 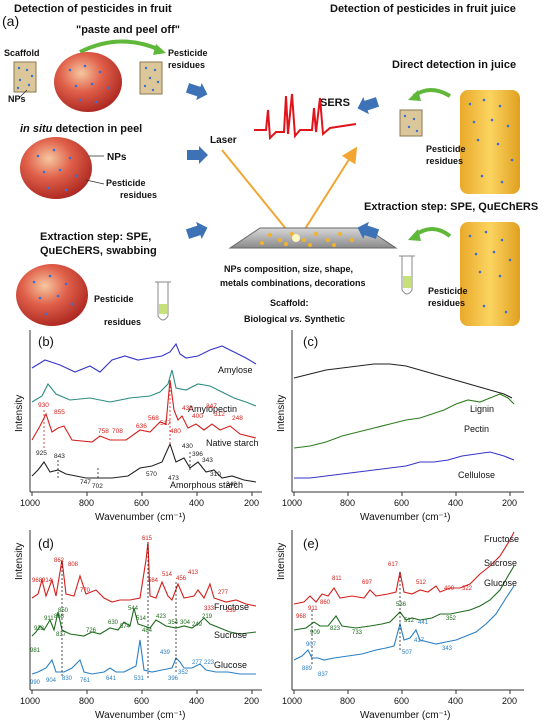 What do you see at coordinates (147, 631) in the screenshot?
I see `d-peak-484: 484` at bounding box center [147, 631].